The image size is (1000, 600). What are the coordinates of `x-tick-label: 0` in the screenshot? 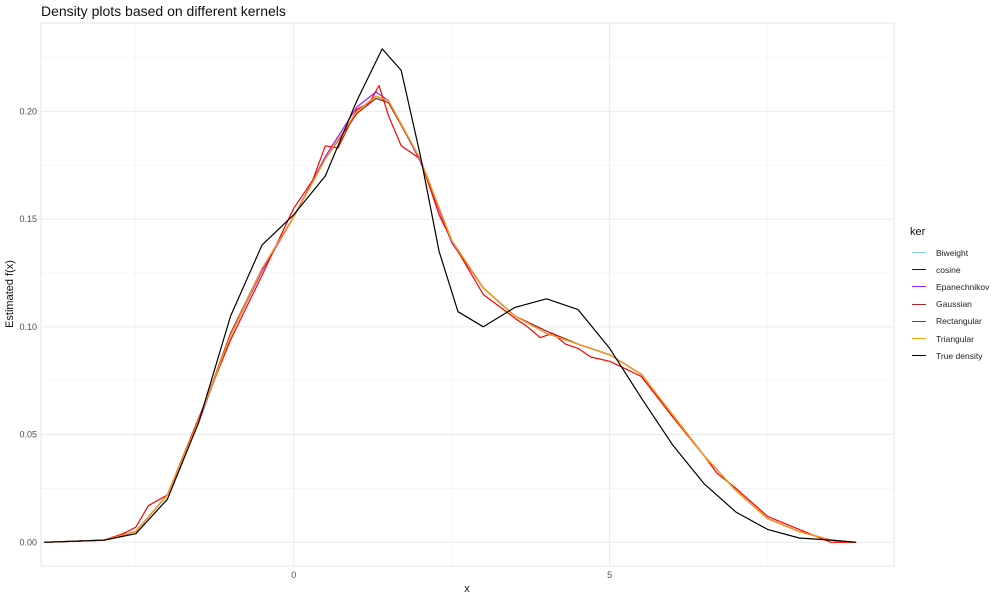 It's located at (293, 575).